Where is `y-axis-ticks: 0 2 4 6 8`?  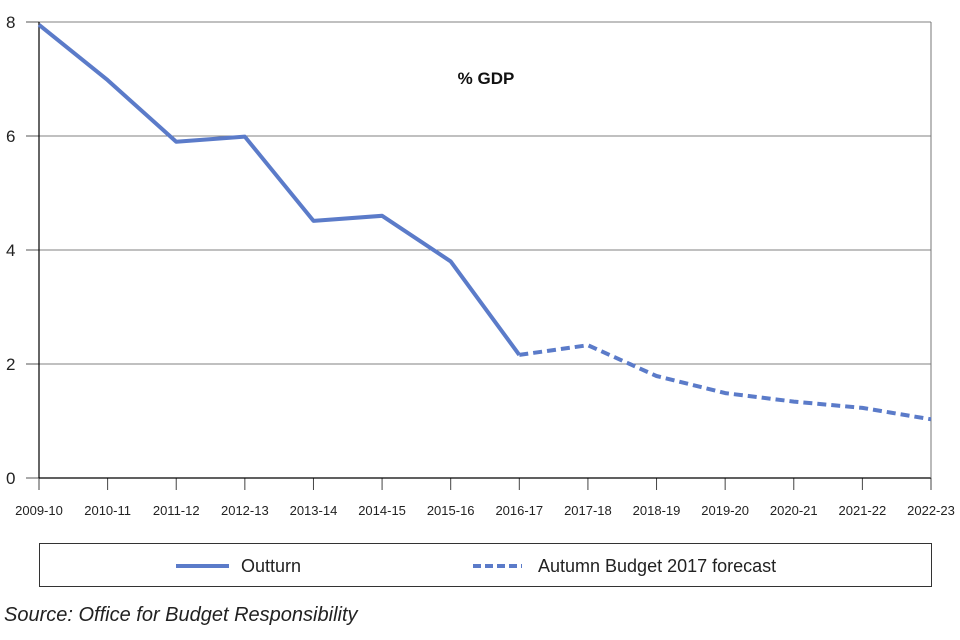
y-axis-ticks: 0 2 4 6 8 is located at coordinates (22, 250).